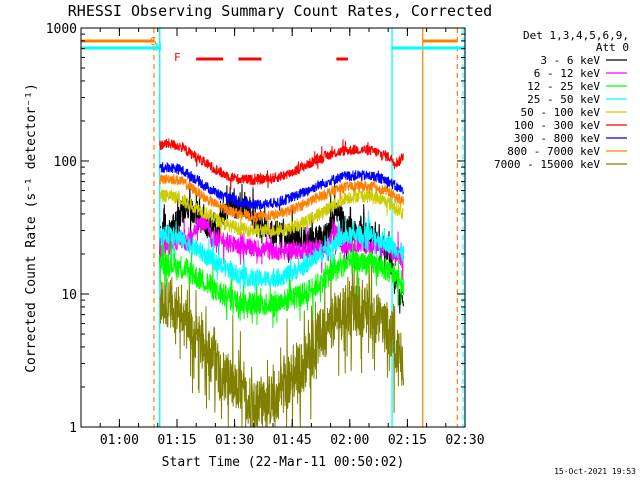  Describe the element at coordinates (234, 440) in the screenshot. I see `x-tick-label: 01:30` at that location.